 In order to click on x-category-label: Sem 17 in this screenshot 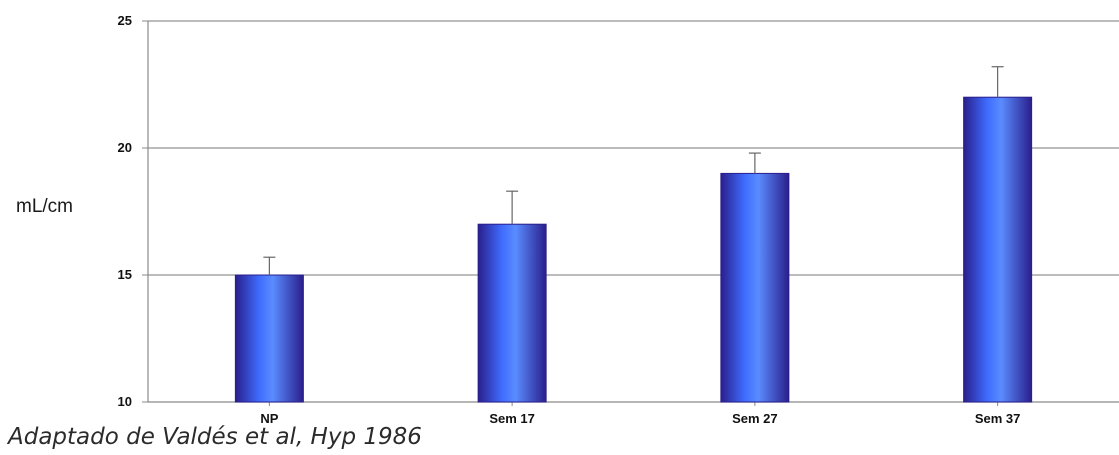, I will do `click(512, 418)`.